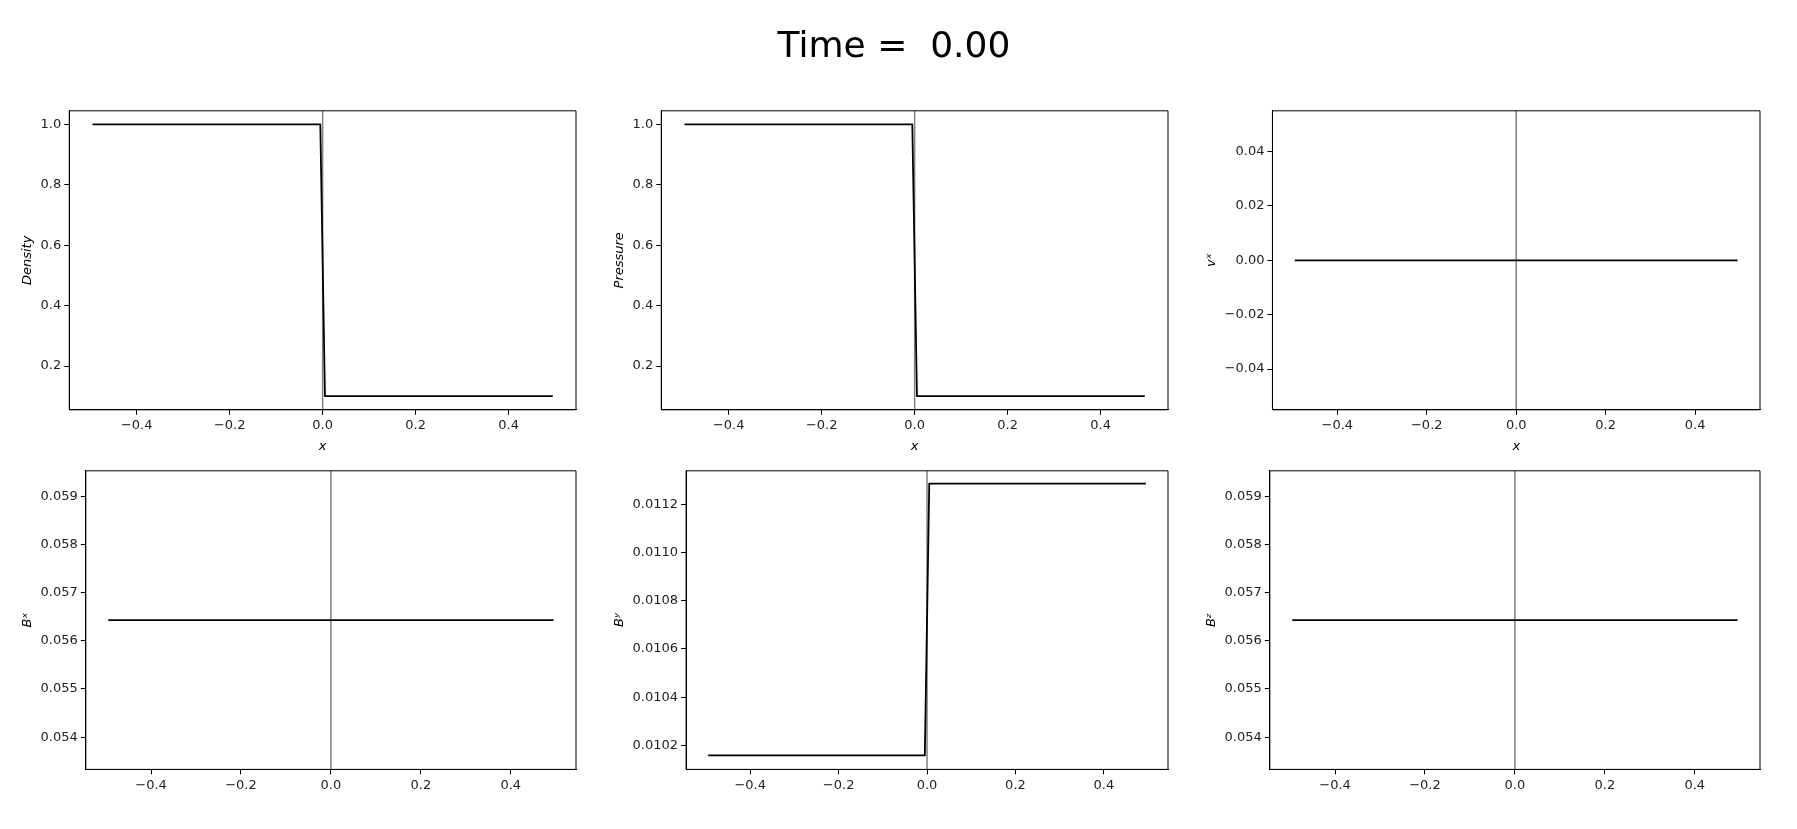  Describe the element at coordinates (1244, 314) in the screenshot. I see `y-tick-label: −0.02` at that location.